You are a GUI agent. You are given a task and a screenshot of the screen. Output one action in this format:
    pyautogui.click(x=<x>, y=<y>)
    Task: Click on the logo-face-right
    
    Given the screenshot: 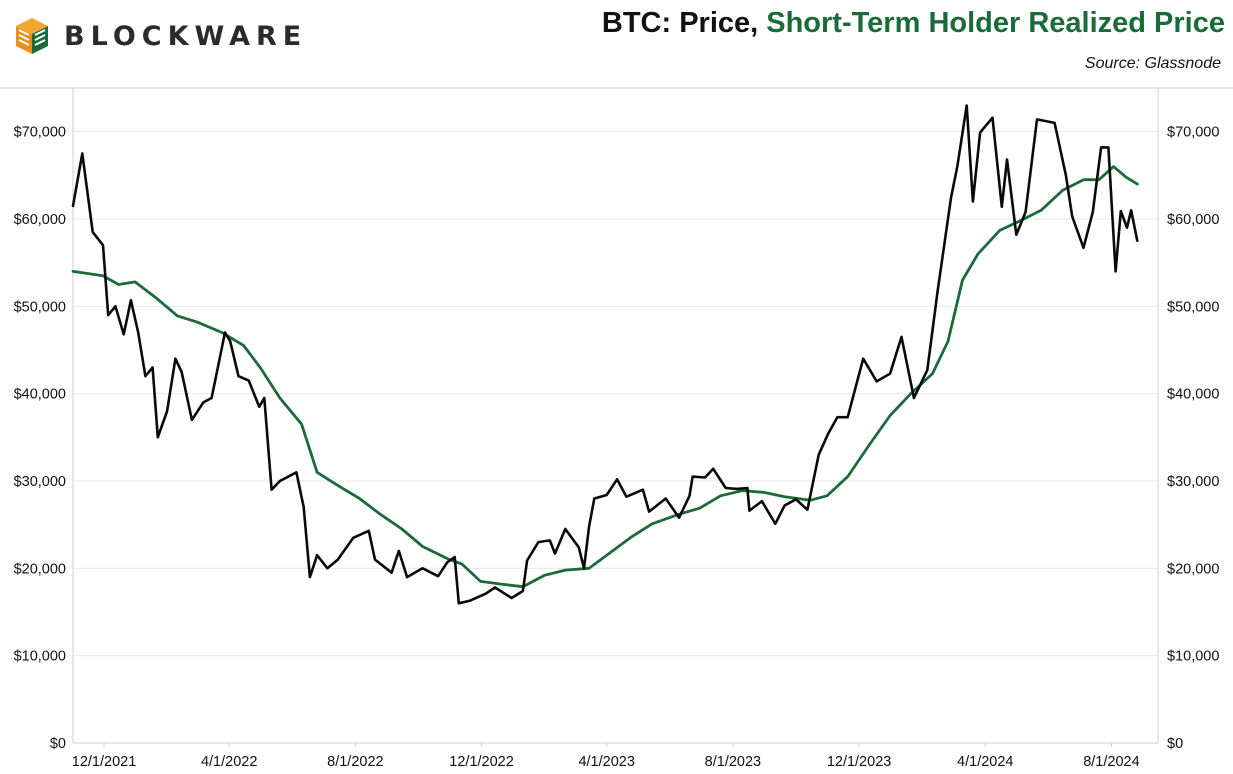 What is the action you would take?
    pyautogui.click(x=40, y=40)
    